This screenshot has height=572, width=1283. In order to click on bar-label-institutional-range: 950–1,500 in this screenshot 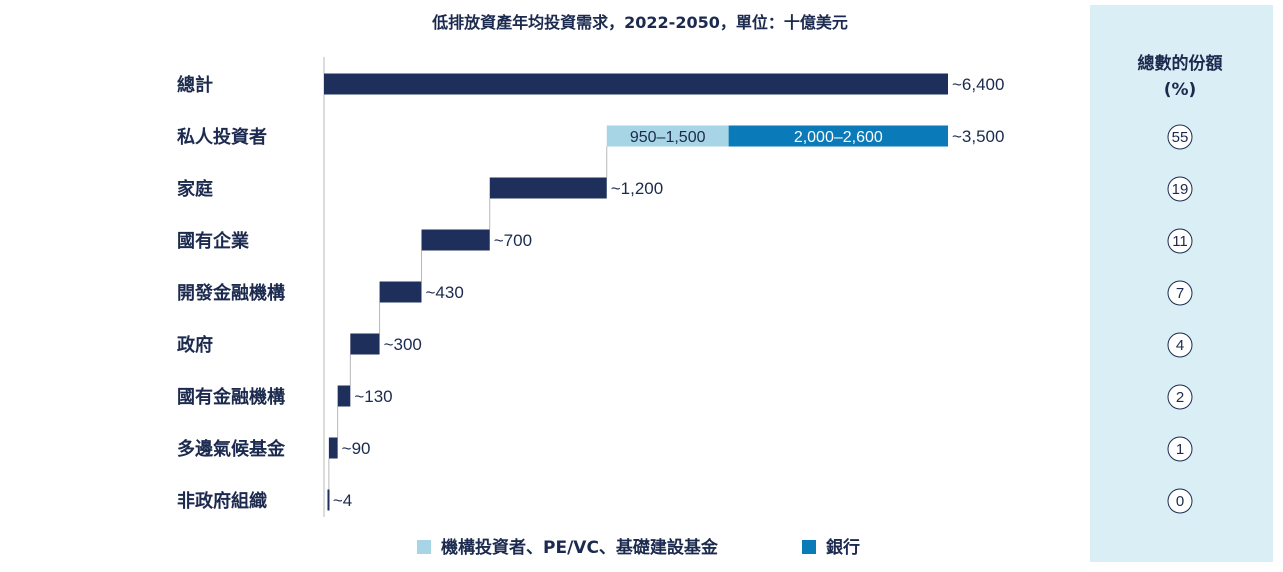, I will do `click(668, 137)`.